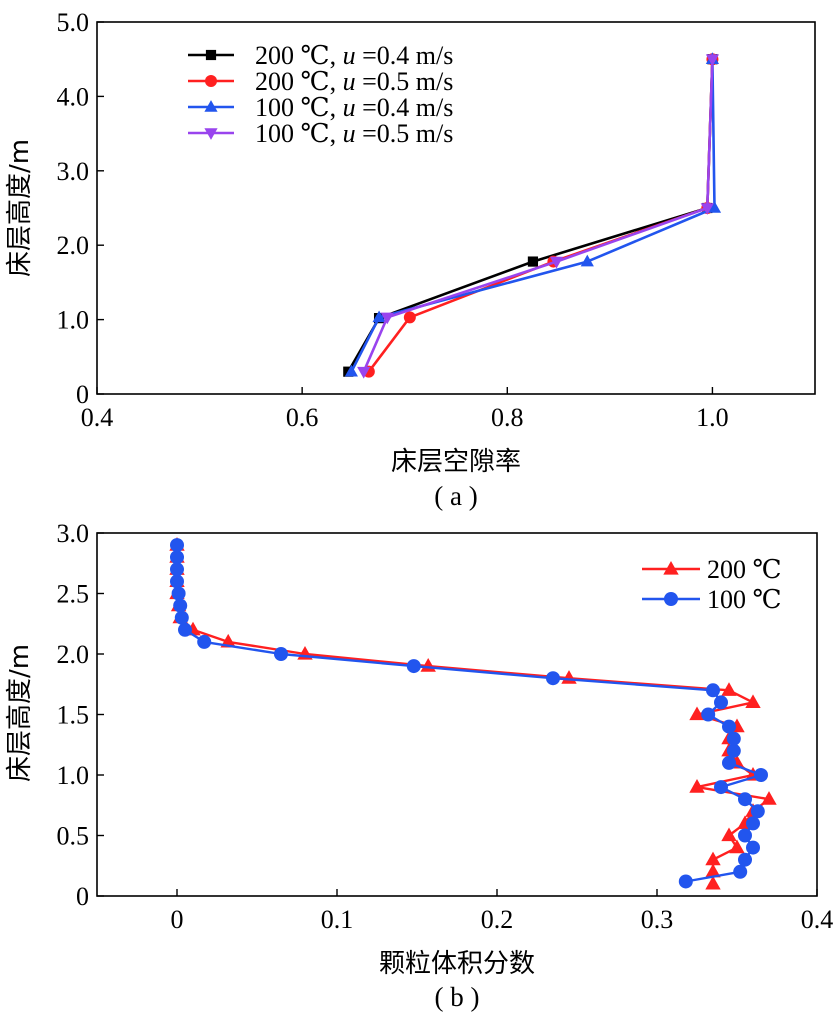  Describe the element at coordinates (507, 417) in the screenshot. I see `x-tick-label: 0.8` at that location.